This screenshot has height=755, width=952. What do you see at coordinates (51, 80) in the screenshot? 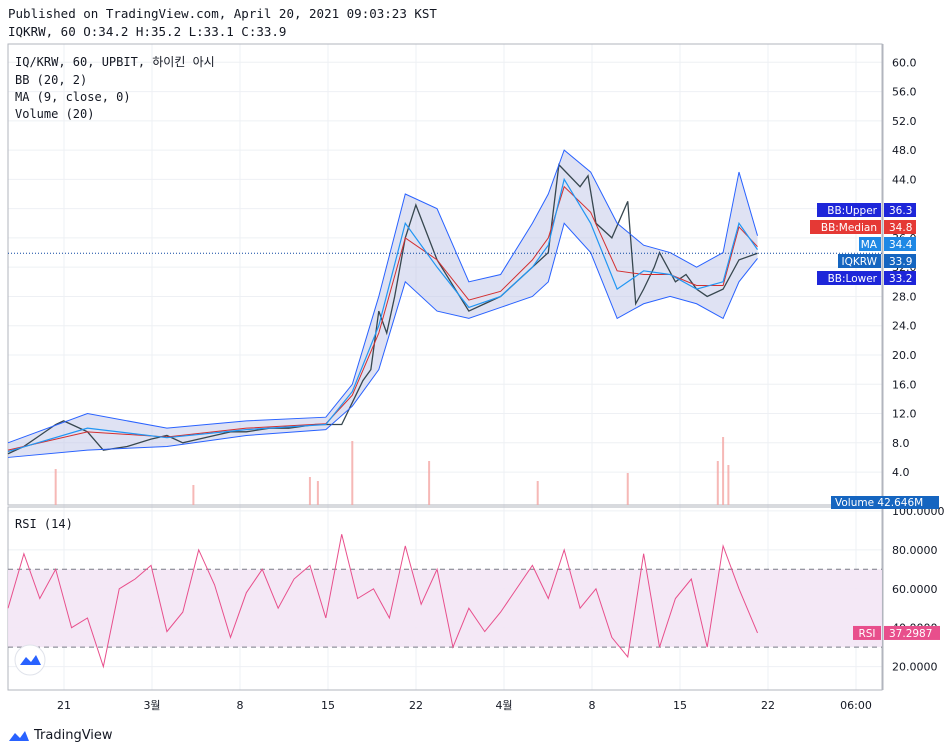
I see `legend-bb: BB (20, 2)` at bounding box center [51, 80].